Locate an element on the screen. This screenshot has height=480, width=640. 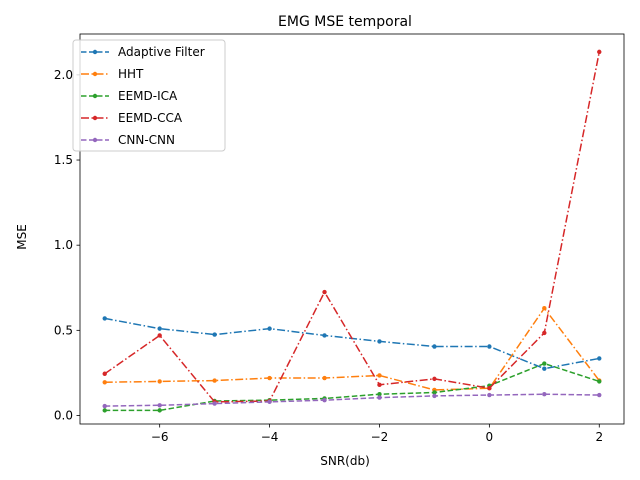
x-tick-label: −4 is located at coordinates (270, 437).